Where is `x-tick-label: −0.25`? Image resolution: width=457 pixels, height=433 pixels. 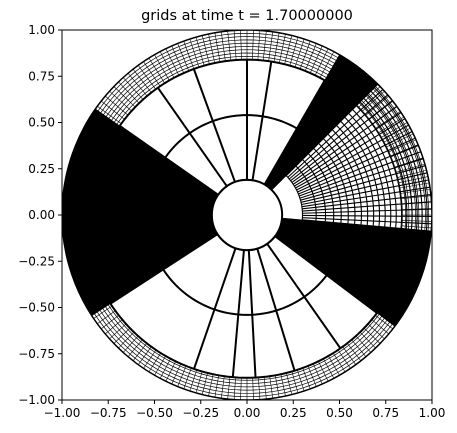
x-tick-label: −0.25 is located at coordinates (200, 413).